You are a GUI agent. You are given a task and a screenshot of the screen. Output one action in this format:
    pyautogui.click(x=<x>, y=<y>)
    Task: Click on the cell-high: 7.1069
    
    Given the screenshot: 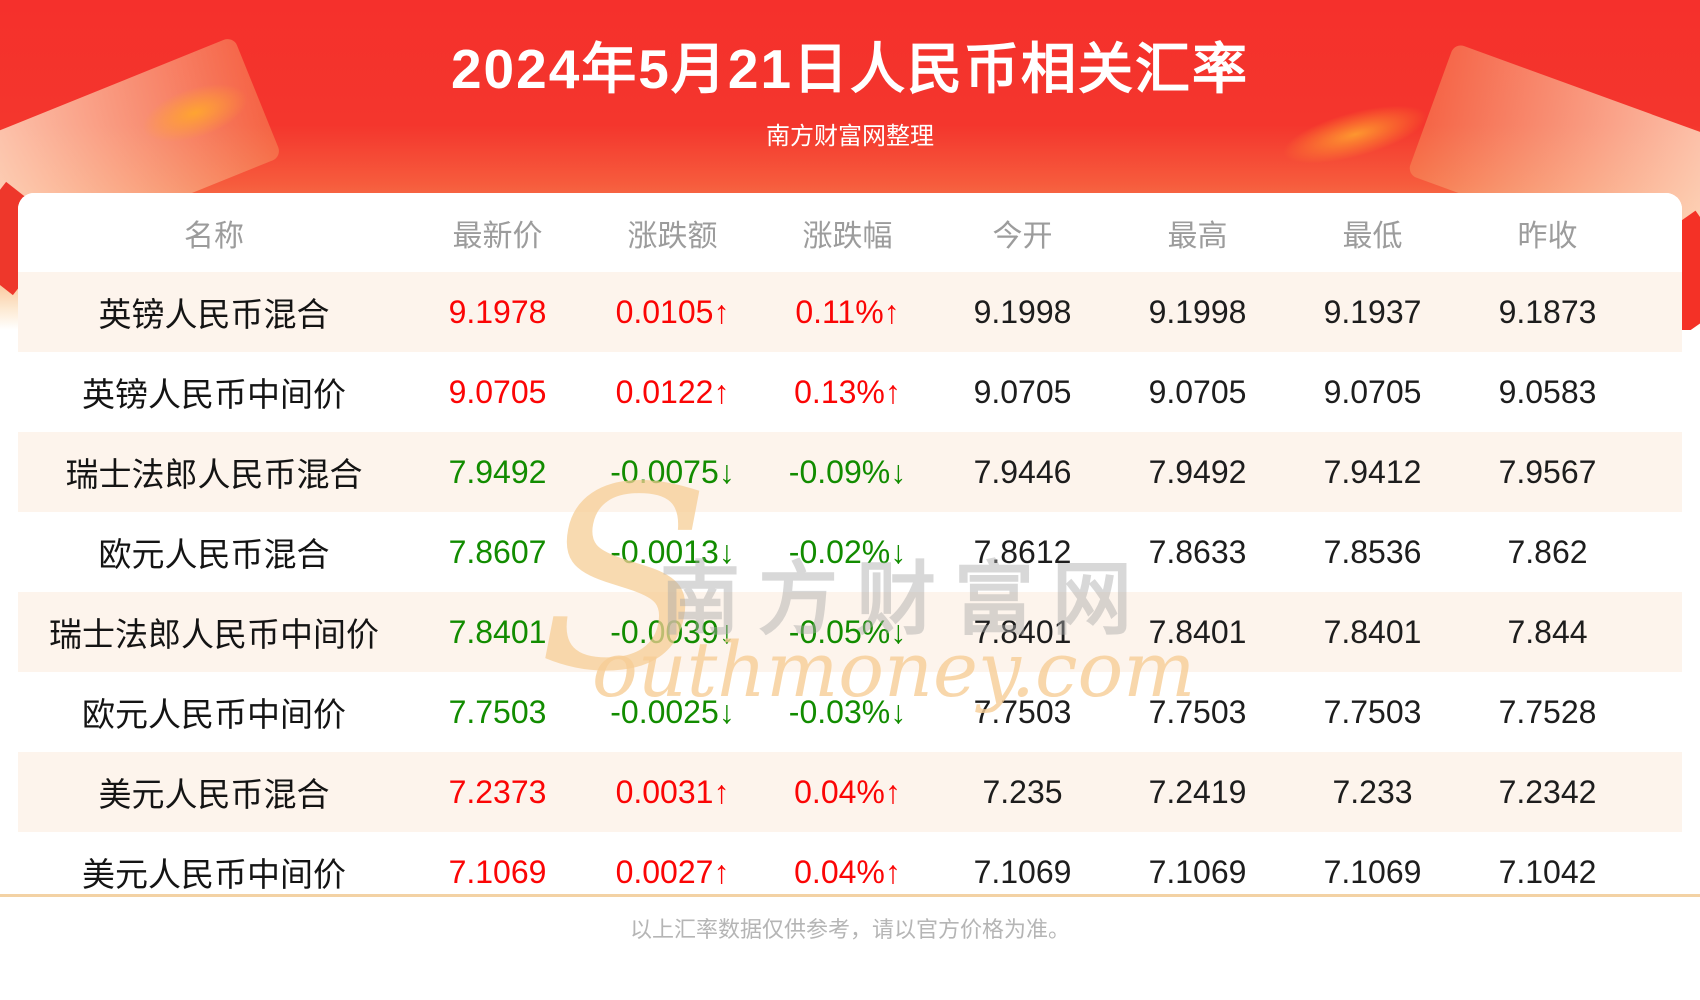 What is the action you would take?
    pyautogui.click(x=1197, y=872)
    